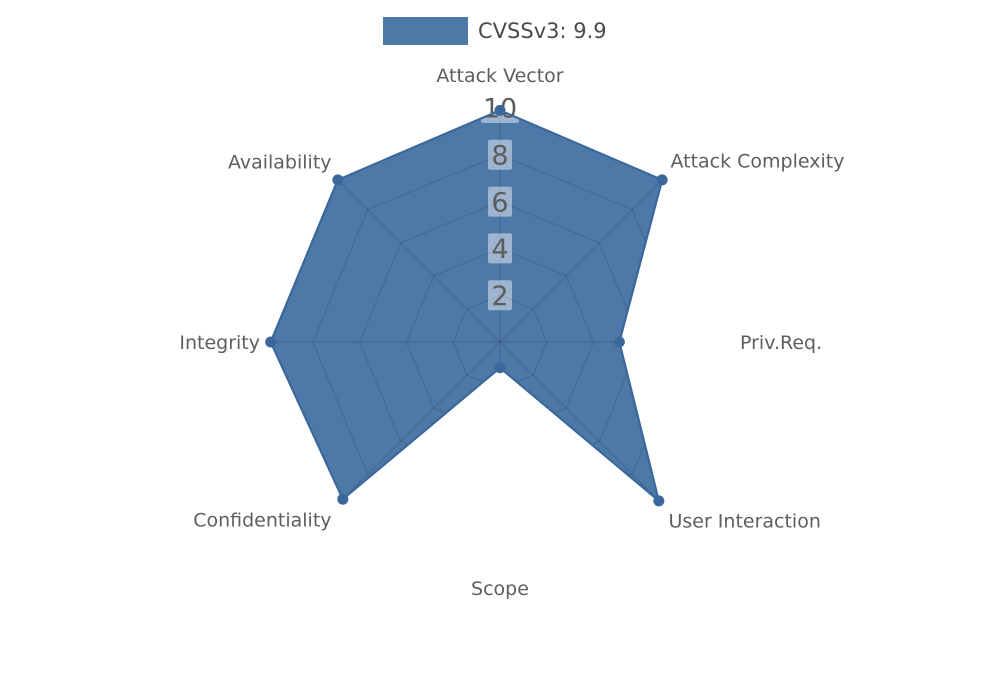 This screenshot has width=1000, height=700. I want to click on axis-label-availability: Availability, so click(280, 162).